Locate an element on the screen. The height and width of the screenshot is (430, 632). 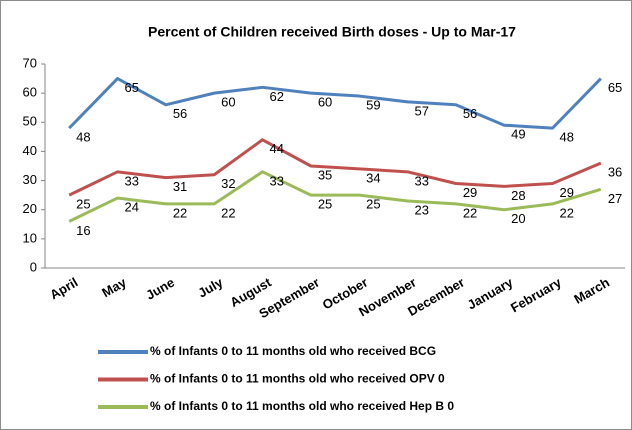
data-label: 32 is located at coordinates (228, 183).